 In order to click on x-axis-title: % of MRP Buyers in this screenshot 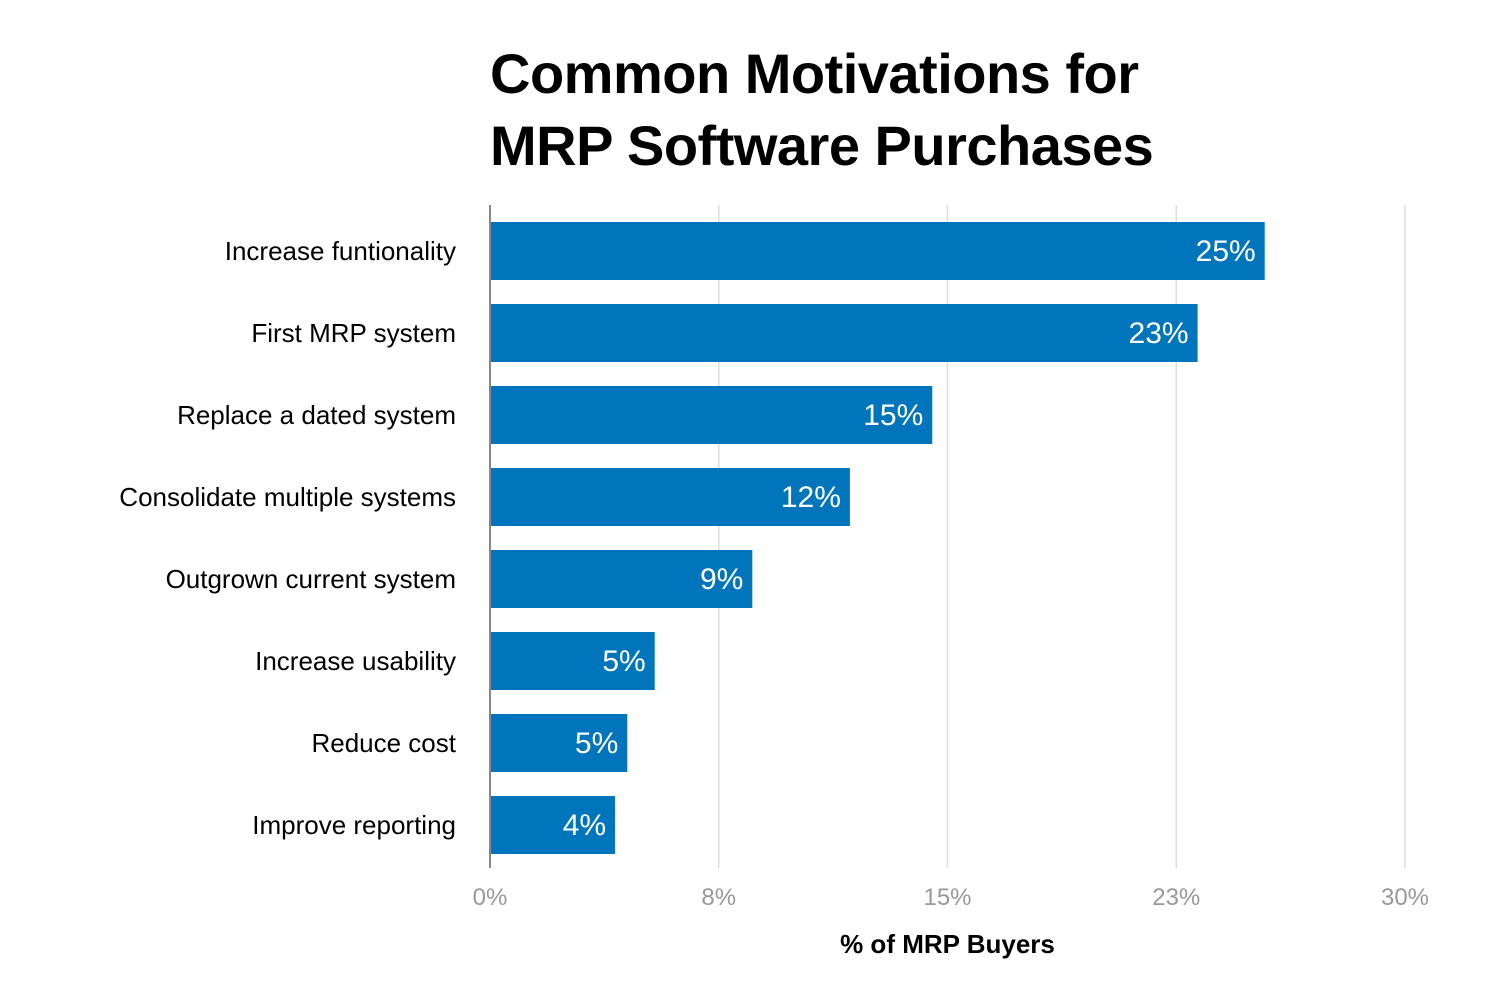, I will do `click(947, 944)`.